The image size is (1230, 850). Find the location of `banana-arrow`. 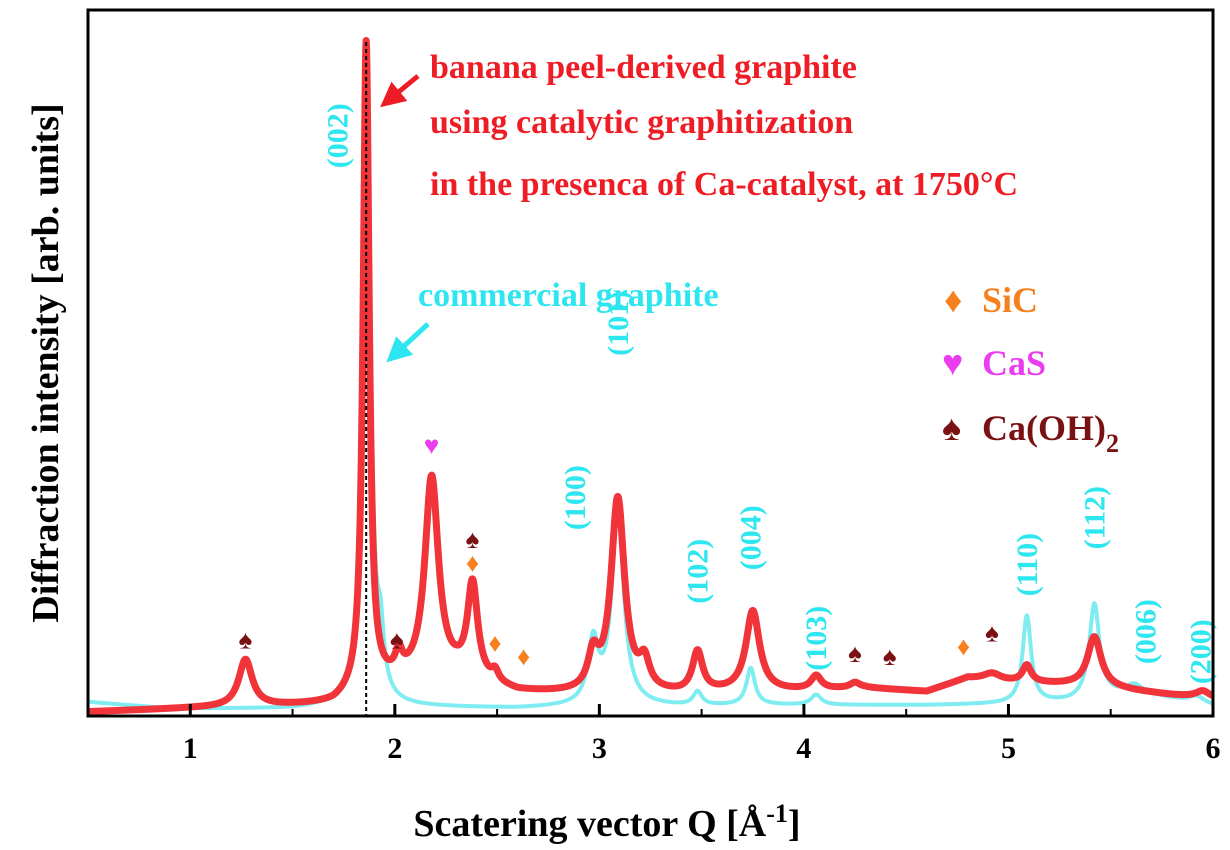

banana-arrow is located at coordinates (400, 91).